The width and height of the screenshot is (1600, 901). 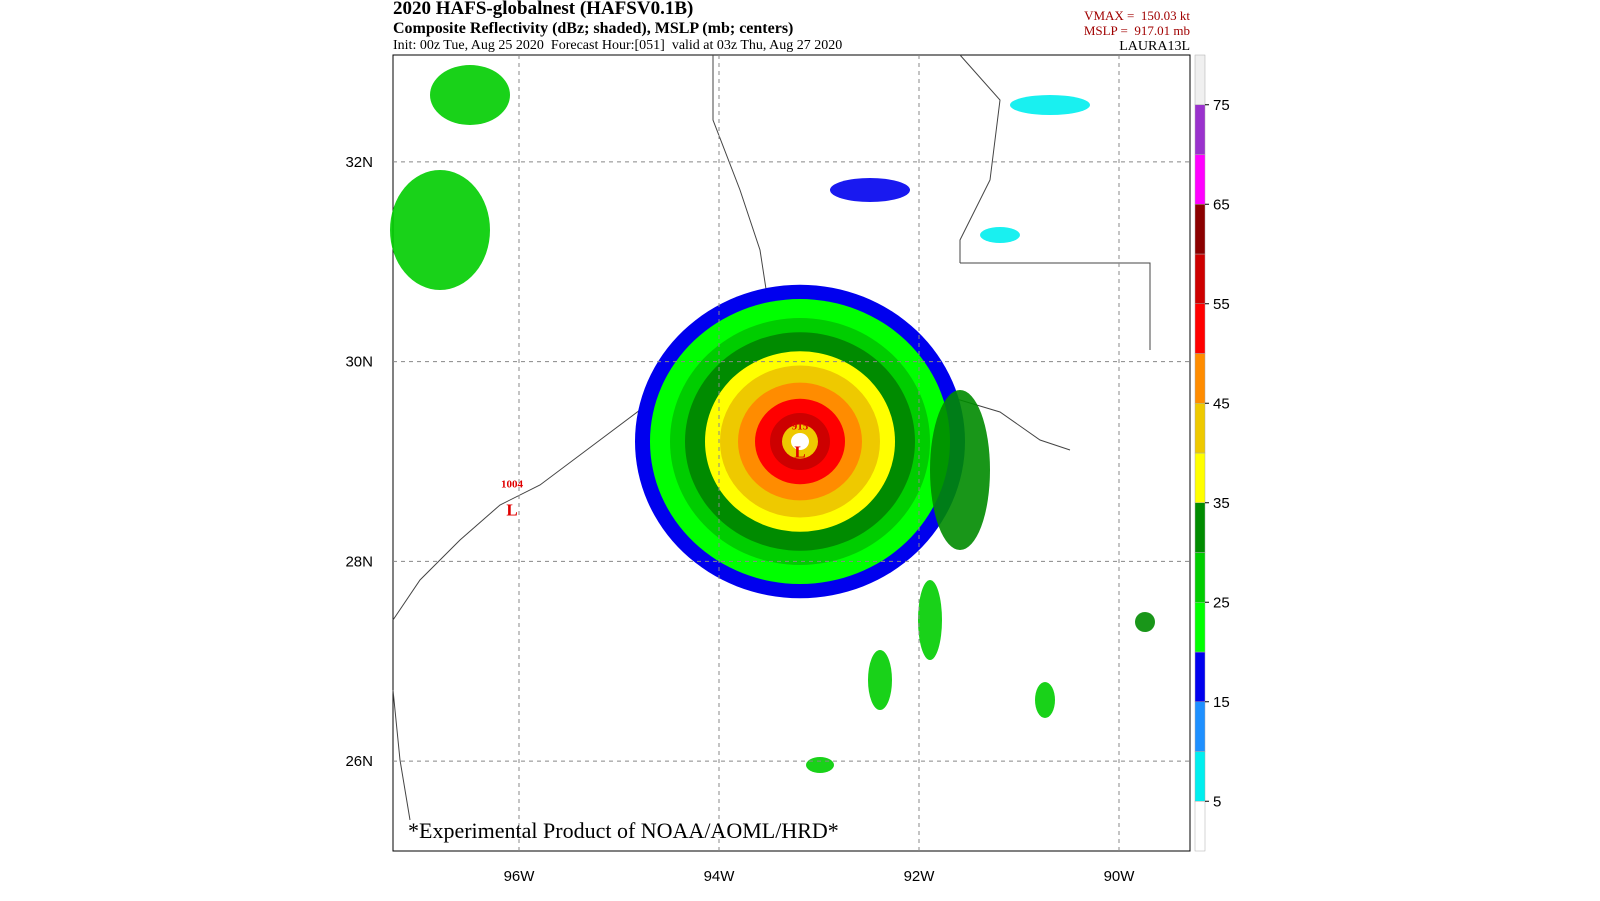 What do you see at coordinates (800, 441) in the screenshot?
I see `reflectivity-band` at bounding box center [800, 441].